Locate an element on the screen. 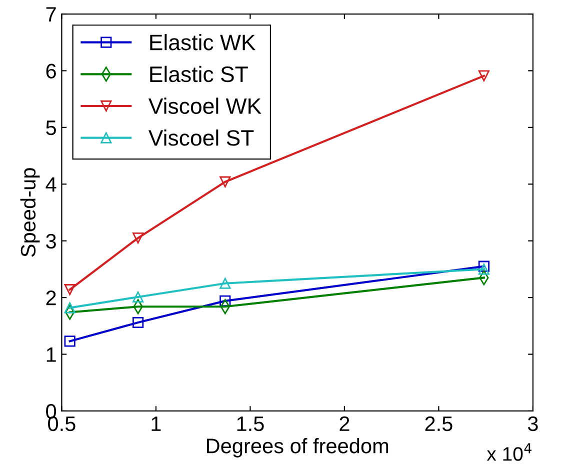 The image size is (561, 467). text: x 10$^{4}$ is located at coordinates (509, 452).